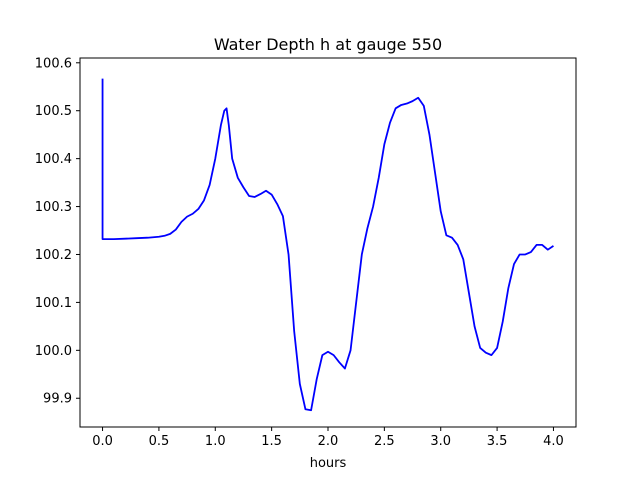  Describe the element at coordinates (328, 44) in the screenshot. I see `chart-title: Water Depth h at gauge 550` at that location.